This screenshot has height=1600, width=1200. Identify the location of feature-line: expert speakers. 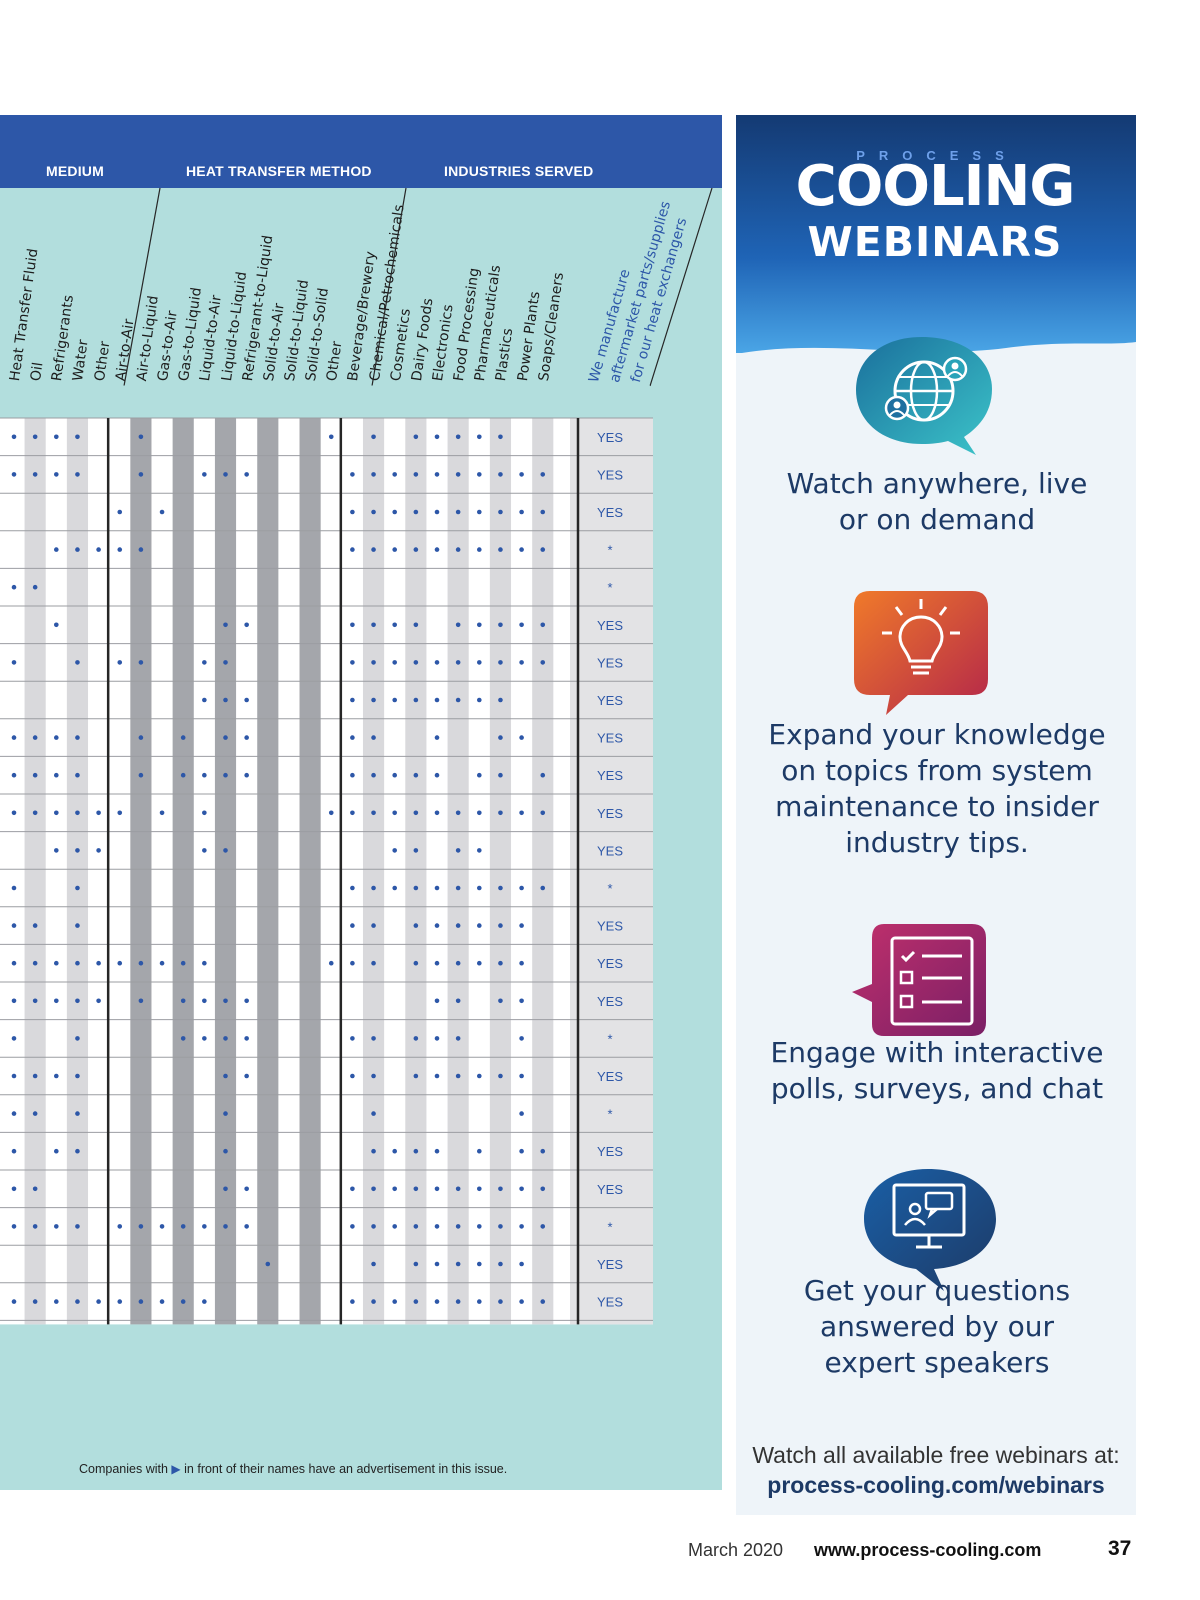
(937, 1362).